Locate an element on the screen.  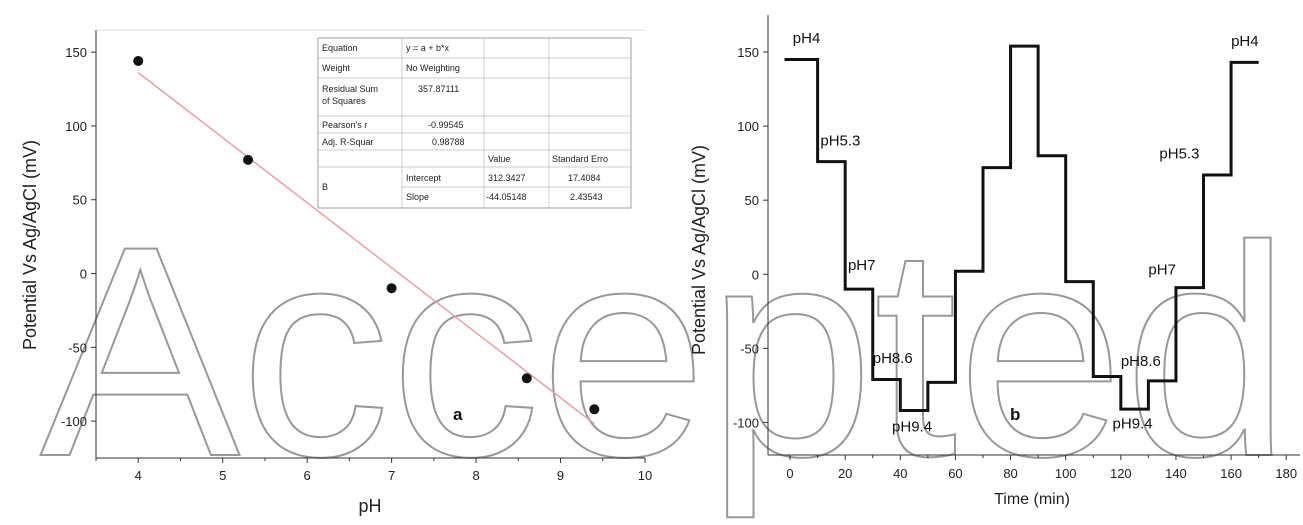
table-cell: 2.43543 is located at coordinates (586, 197).